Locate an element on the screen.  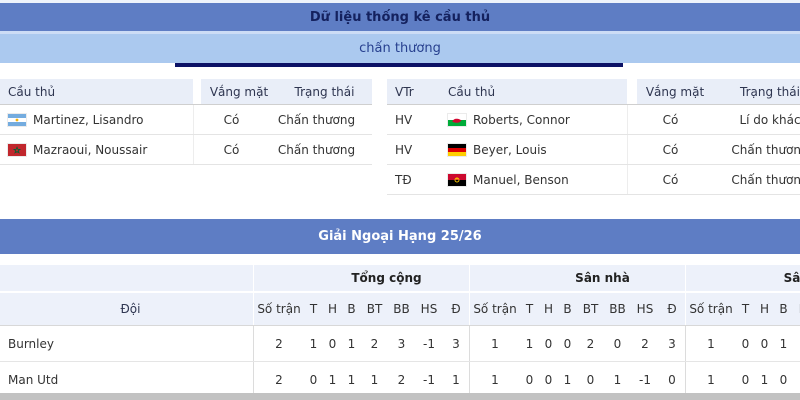
main-header: Dữ liệu thống kê cầu thủ is located at coordinates (400, 17).